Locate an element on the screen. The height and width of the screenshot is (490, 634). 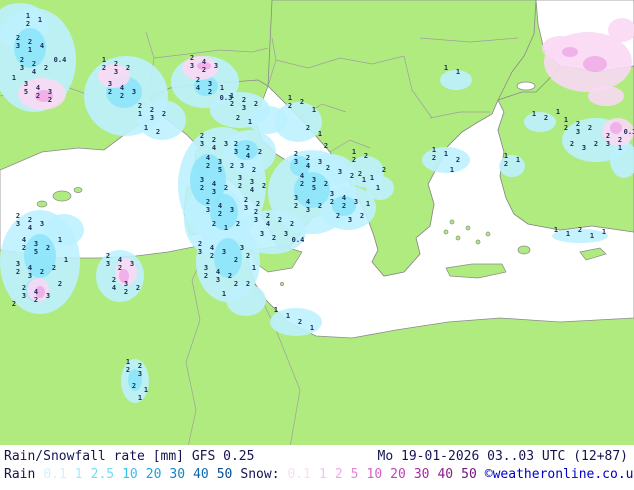
snow-scale-step: 20 is located at coordinates (398, 474).